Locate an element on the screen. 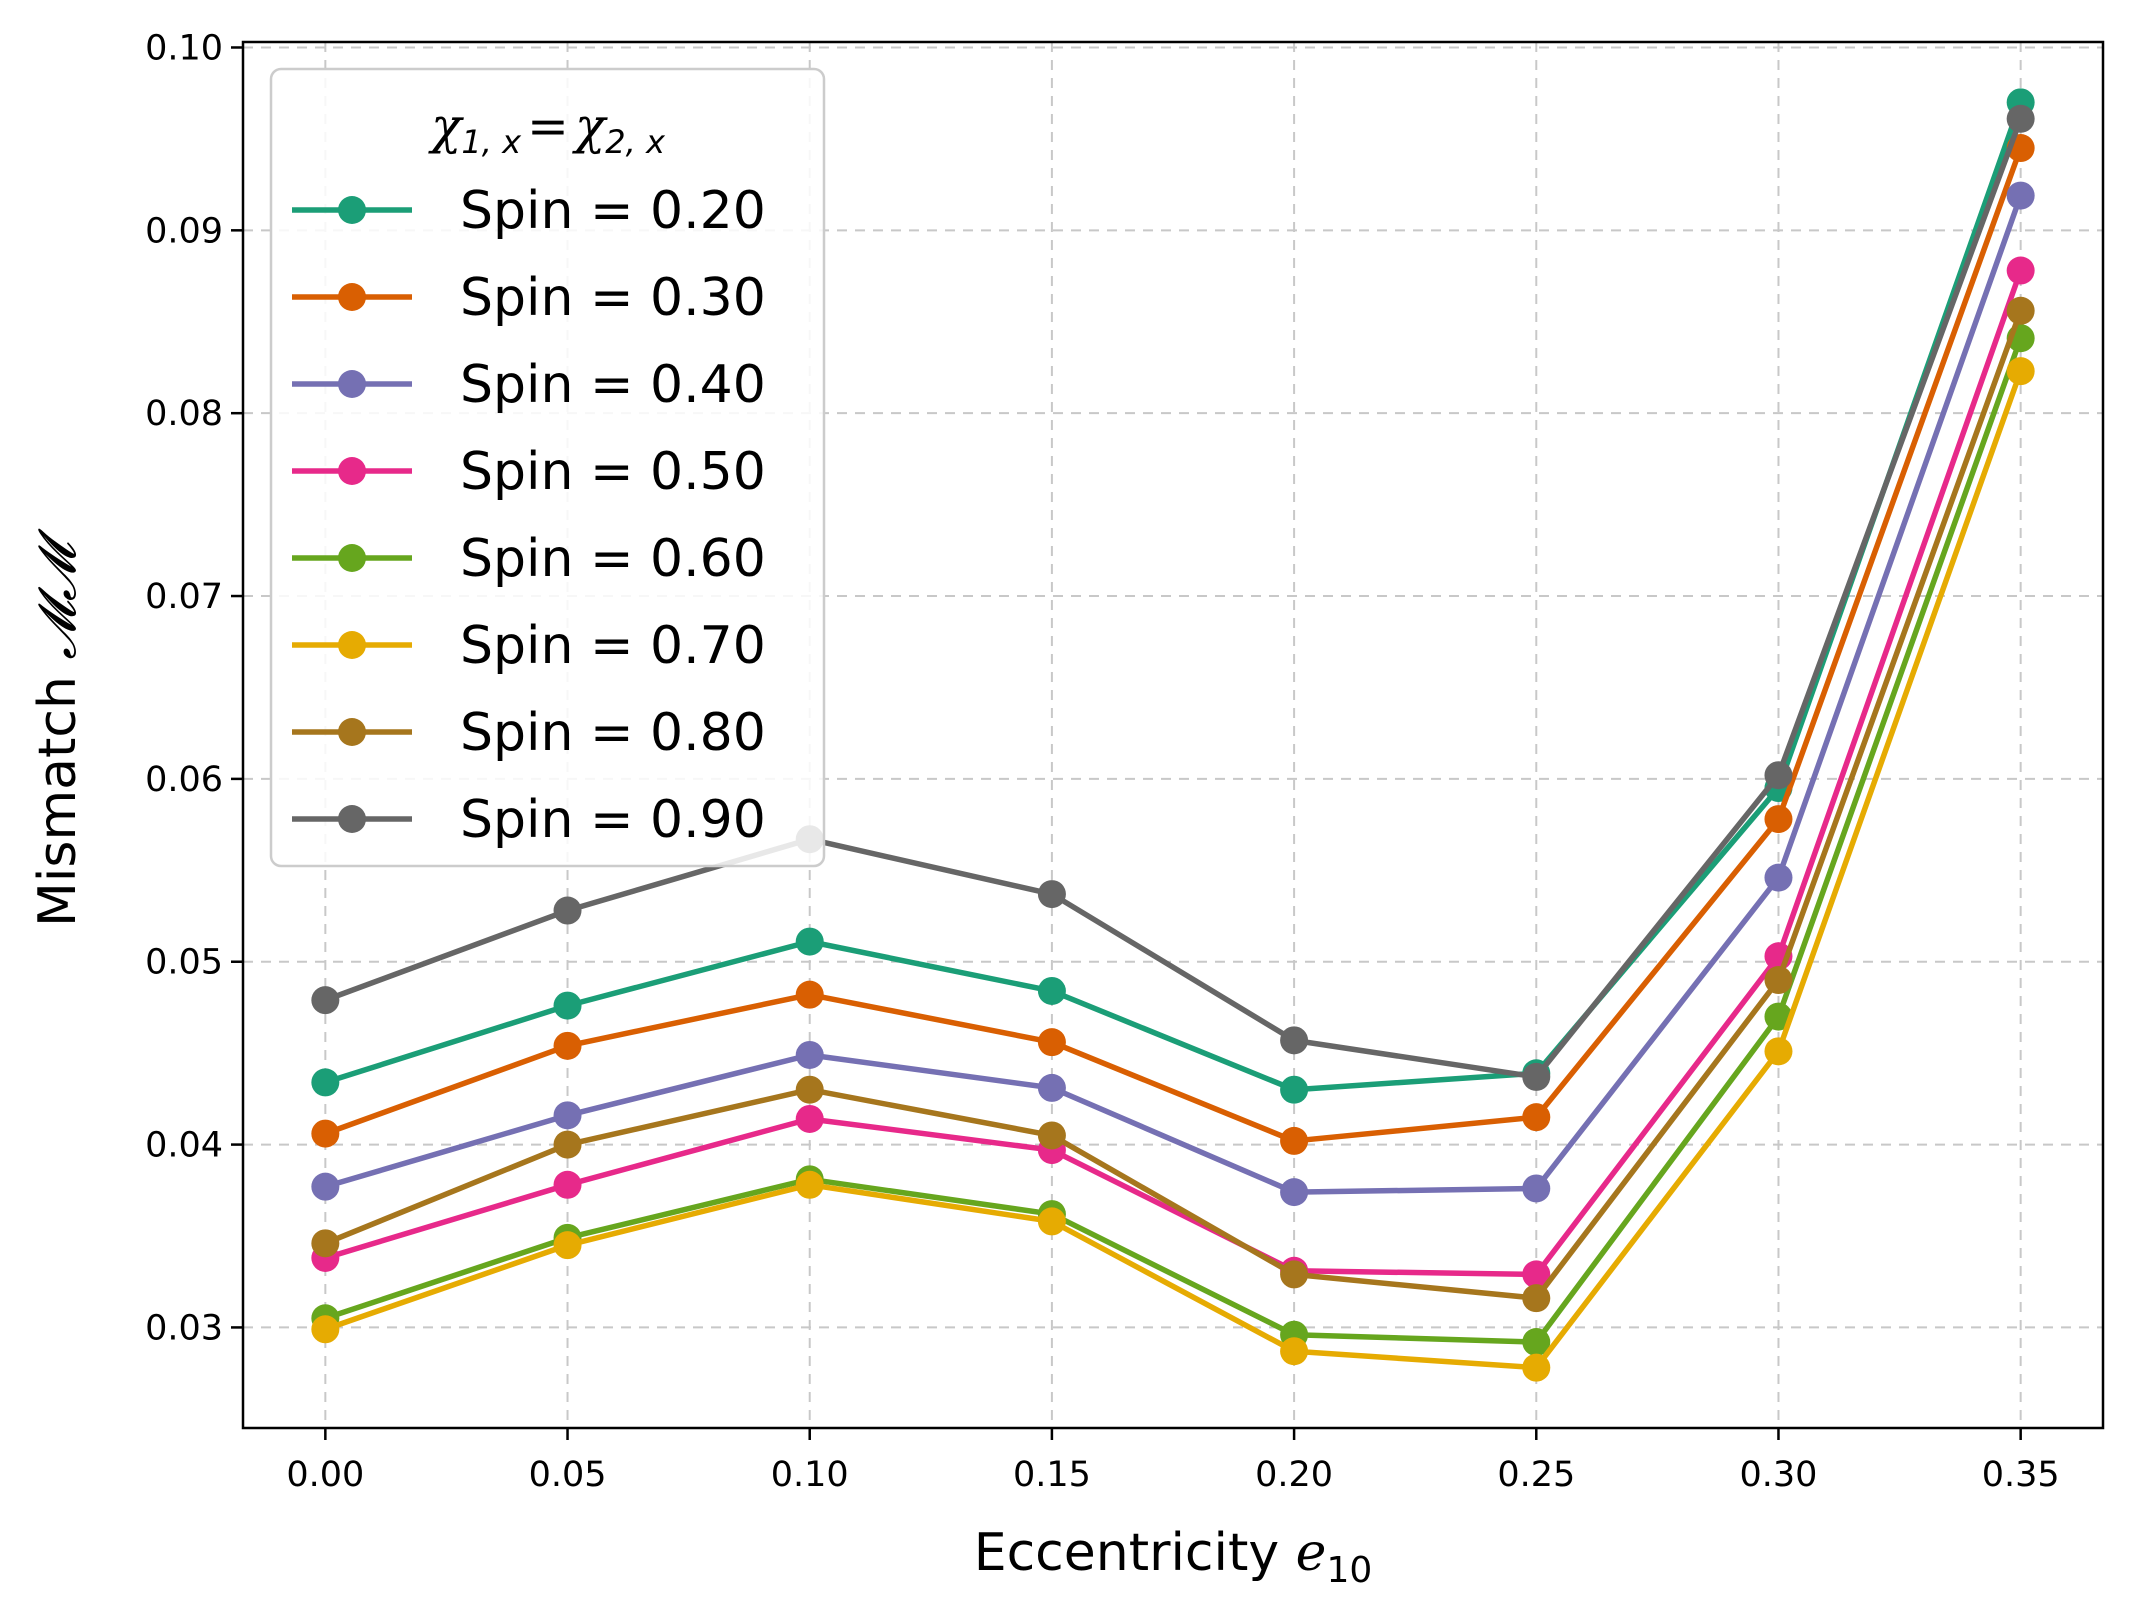 The image size is (2131, 1615). legend-entry: Spin = 0.80 is located at coordinates (529, 733).